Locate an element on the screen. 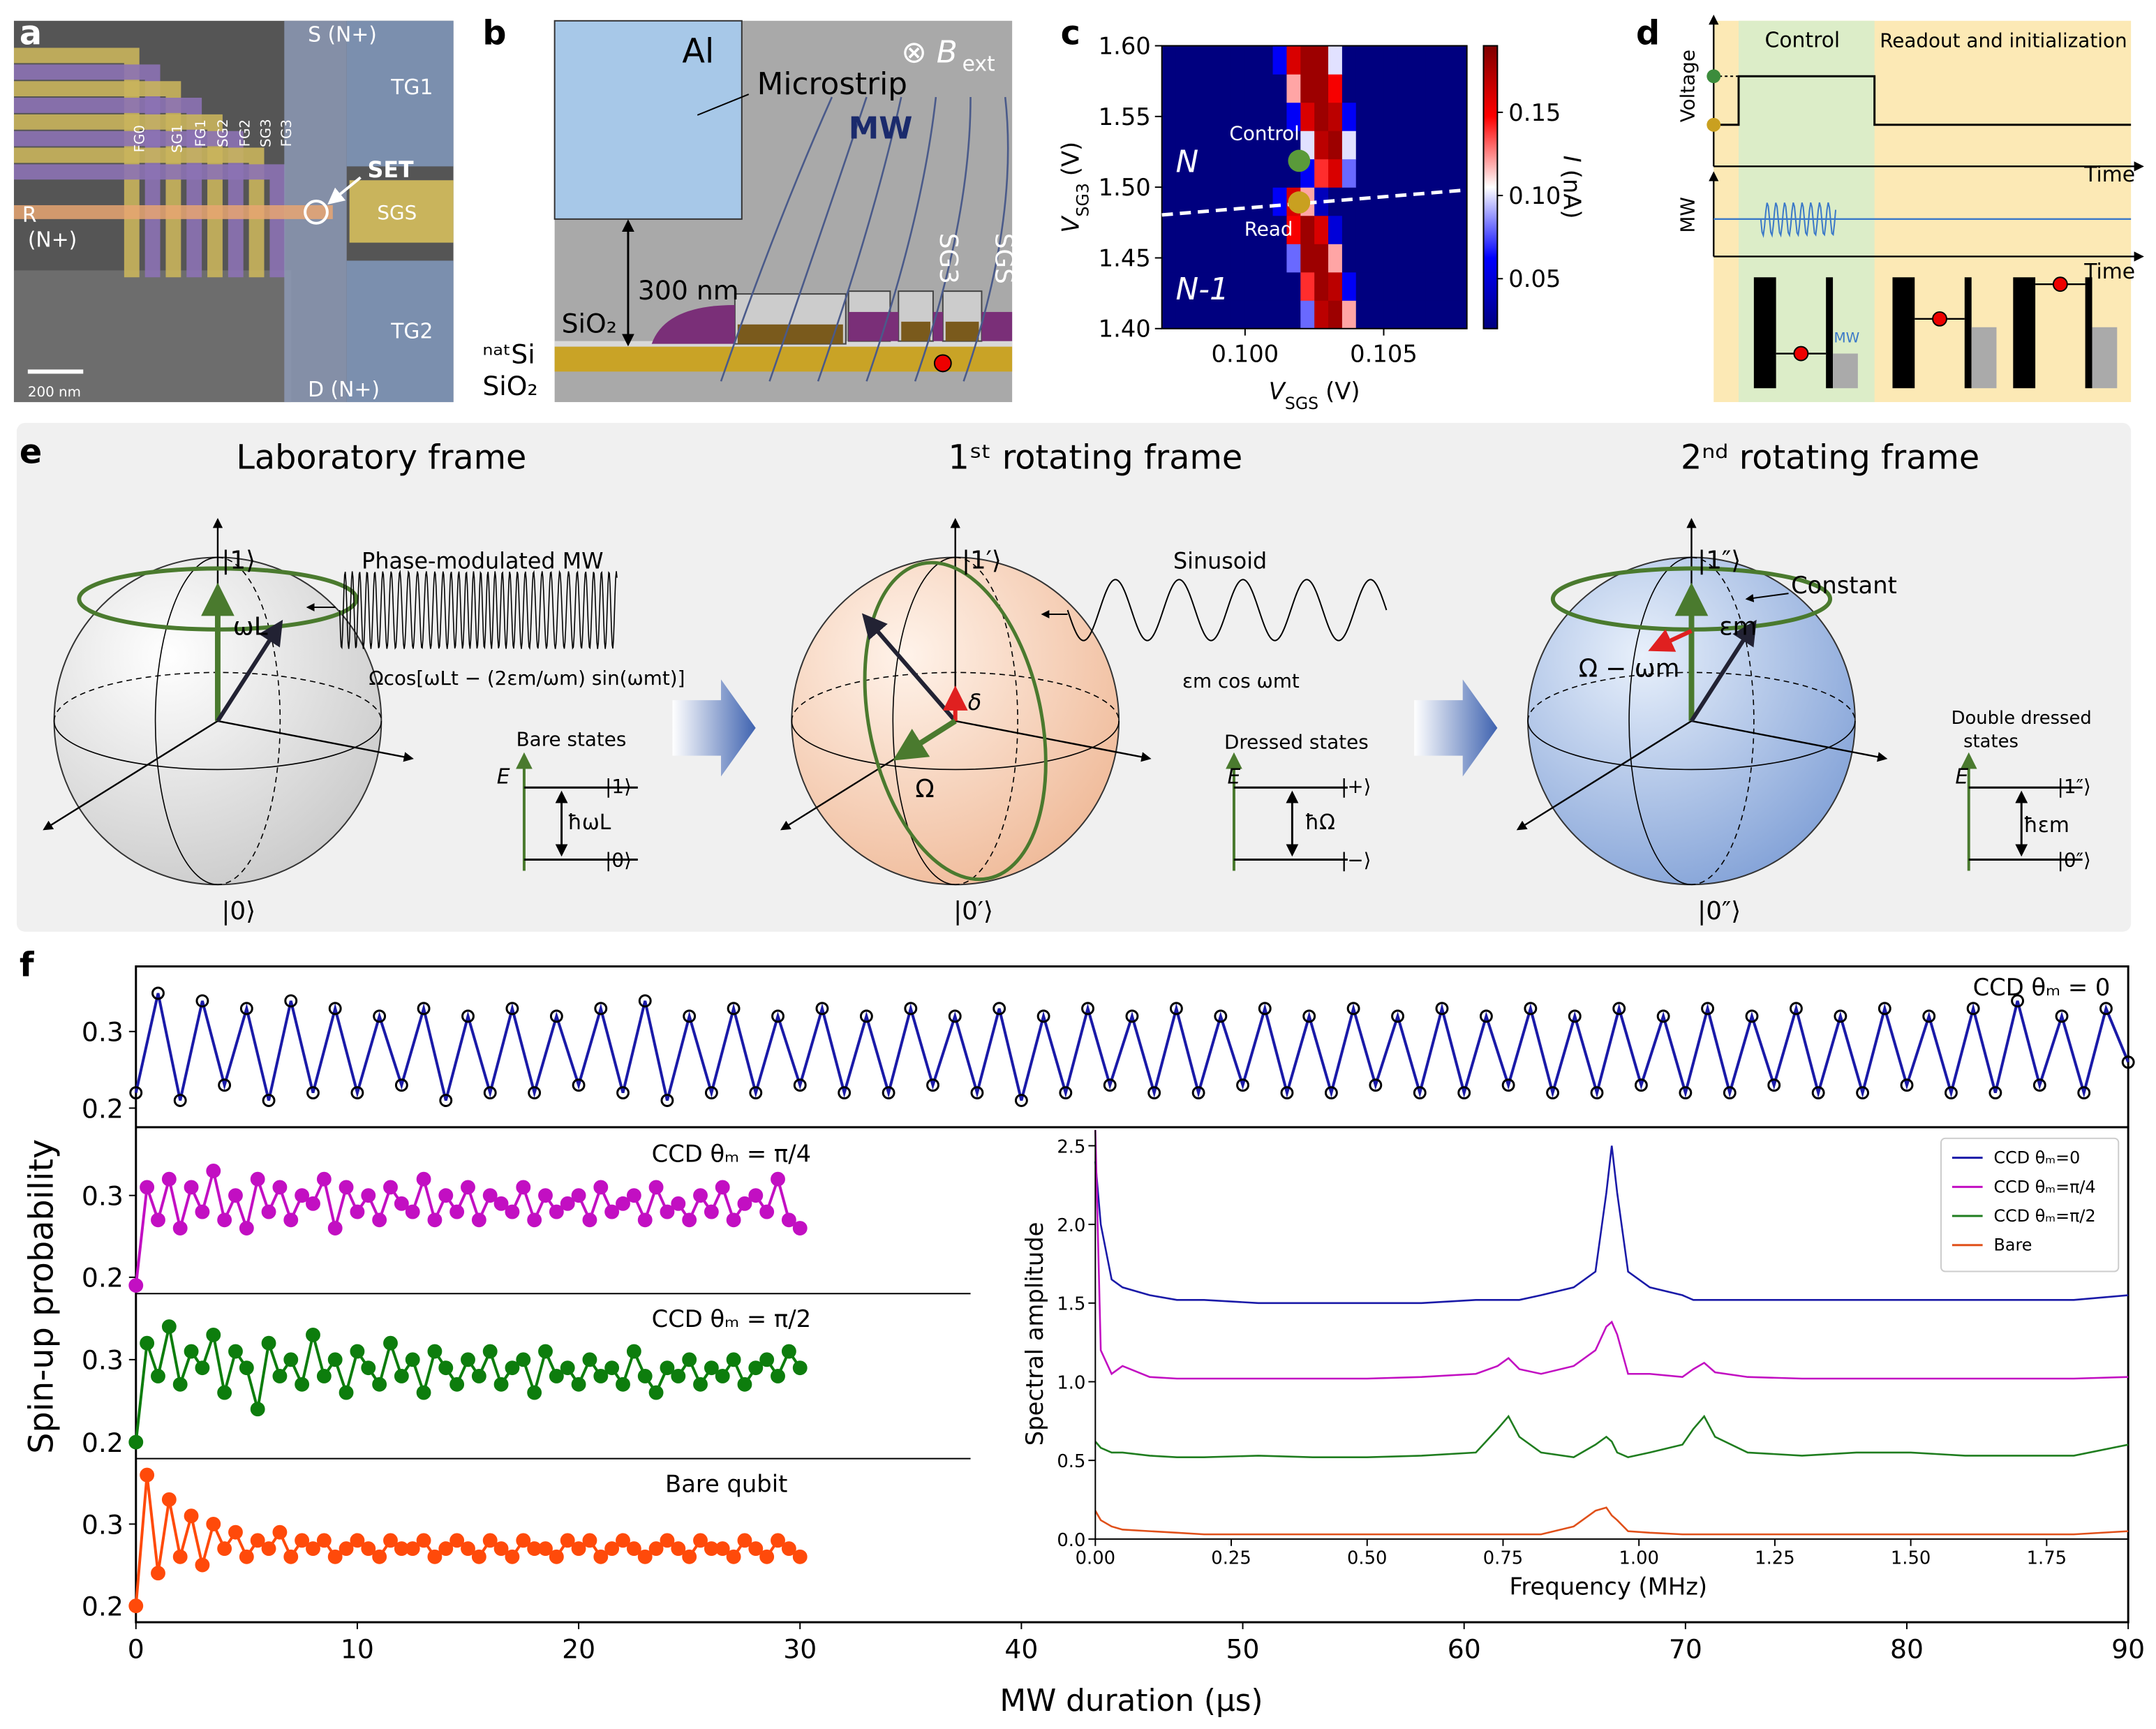 The width and height of the screenshot is (2156, 1729). dot is located at coordinates (1714, 76).